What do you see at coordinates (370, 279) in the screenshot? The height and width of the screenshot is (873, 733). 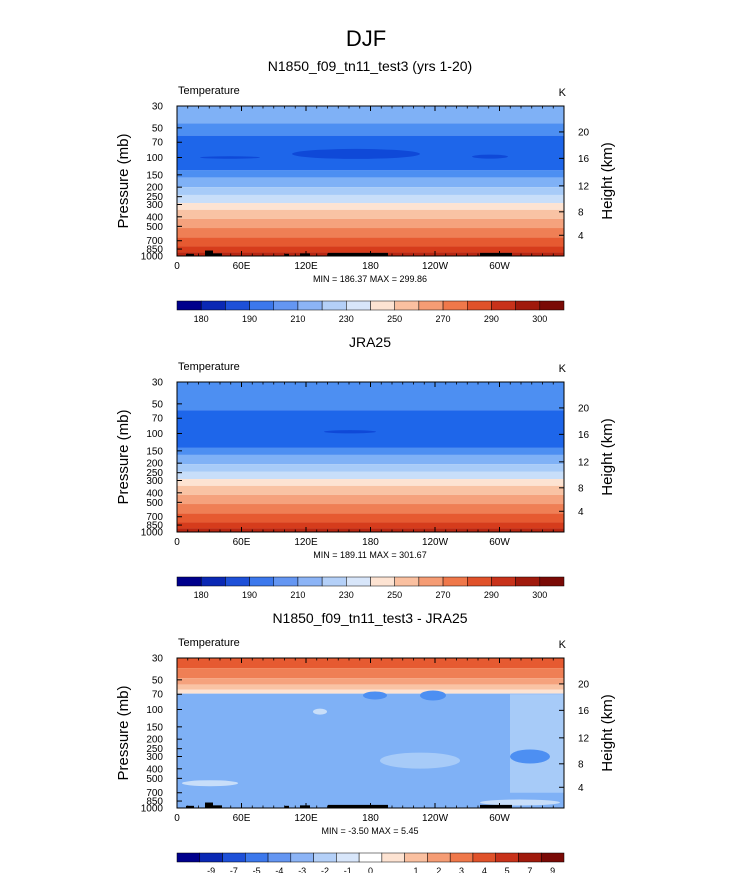 I see `min-max-label: MIN = 186.37 MAX = 299.86` at bounding box center [370, 279].